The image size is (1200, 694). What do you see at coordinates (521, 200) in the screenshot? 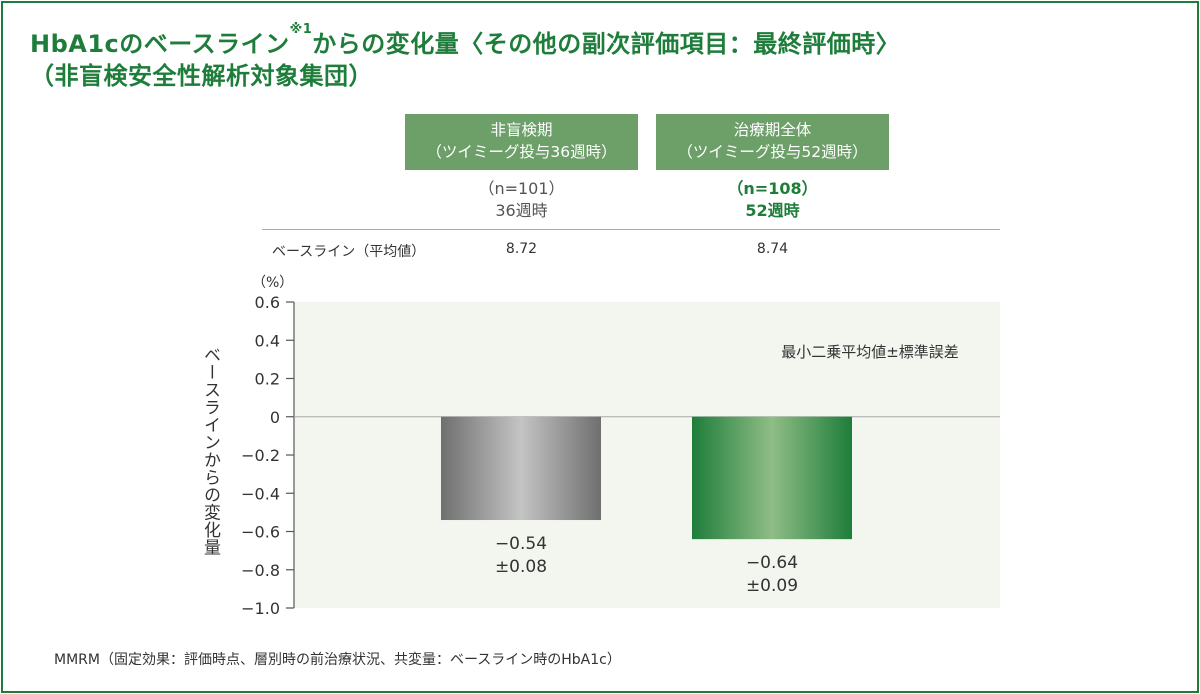
I see `group-n-open-label: （n=101） 36週時` at bounding box center [521, 200].